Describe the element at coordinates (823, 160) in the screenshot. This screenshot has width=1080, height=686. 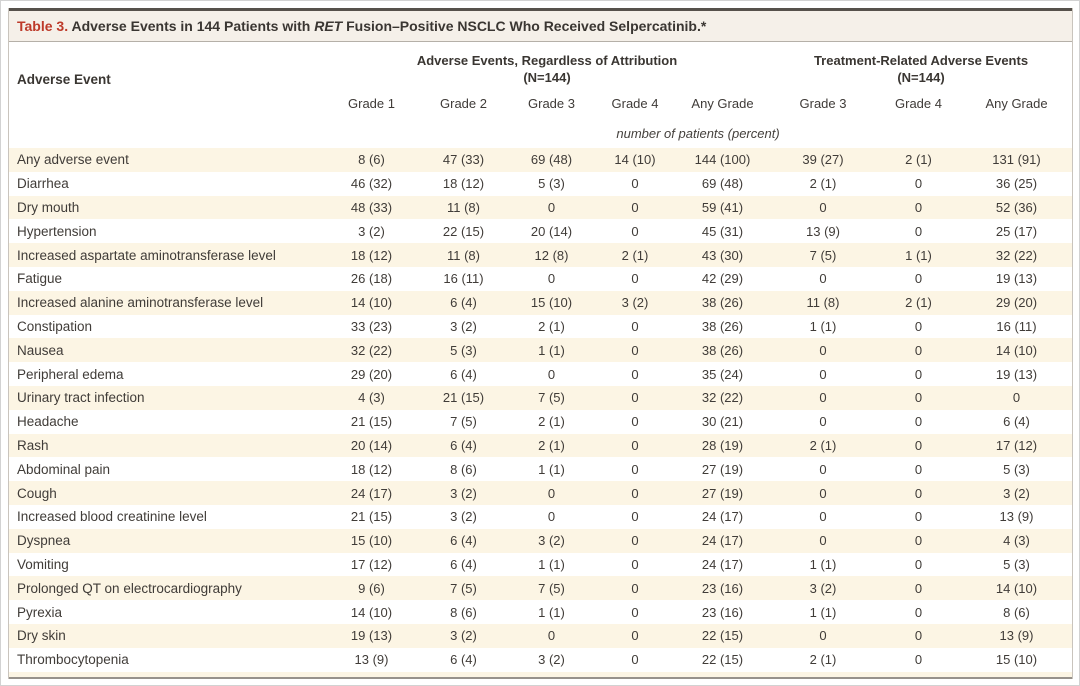
I see `value-cell: 39 (27)` at that location.